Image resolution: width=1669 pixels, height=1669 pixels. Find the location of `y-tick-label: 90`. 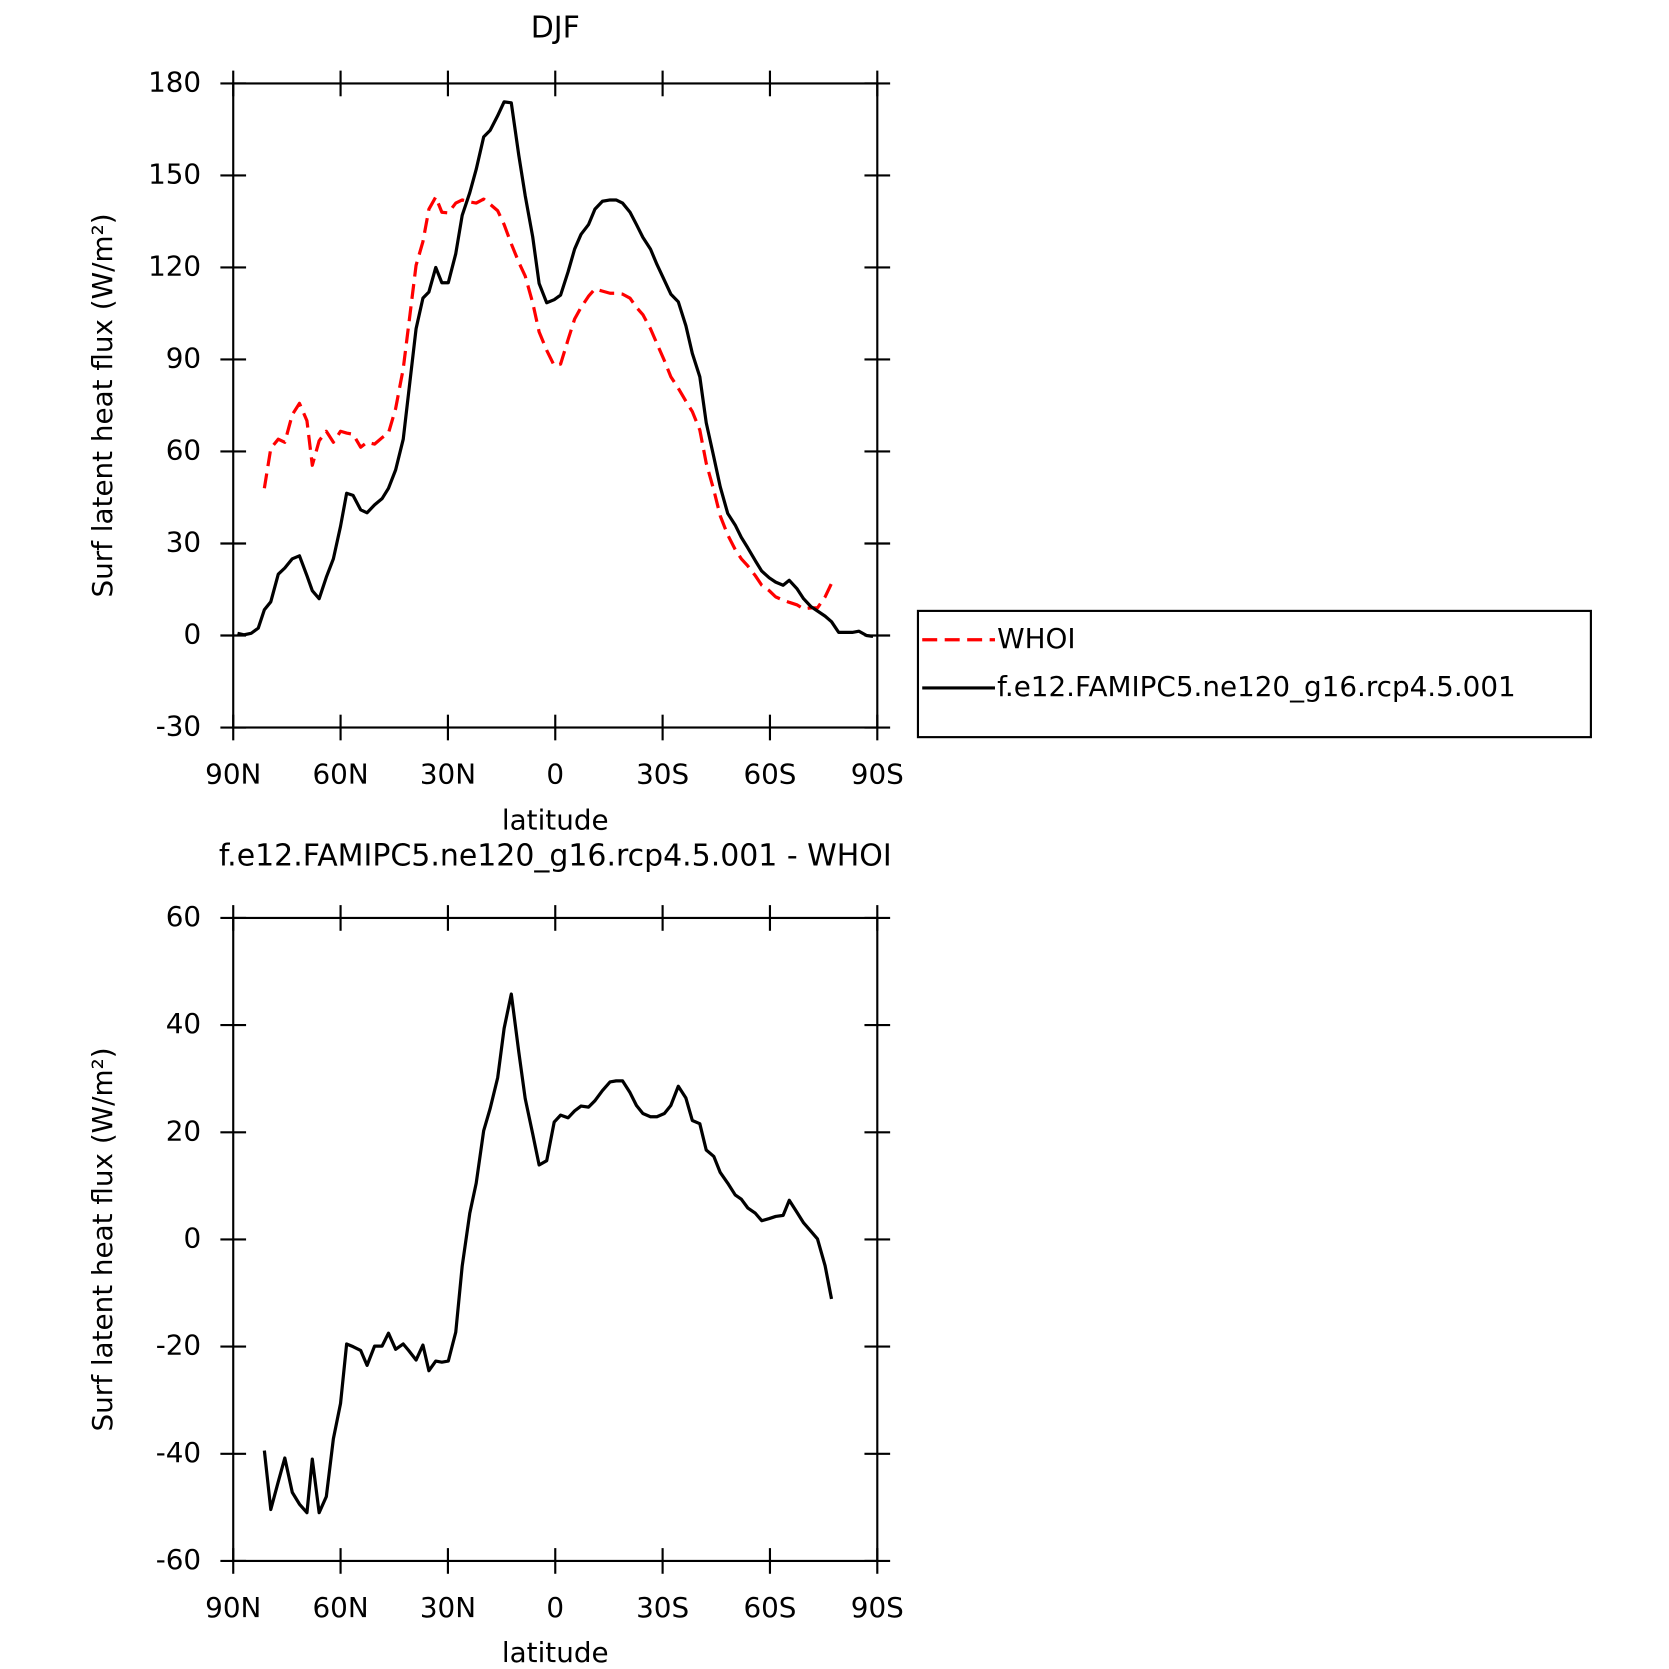

y-tick-label: 90 is located at coordinates (183, 357).